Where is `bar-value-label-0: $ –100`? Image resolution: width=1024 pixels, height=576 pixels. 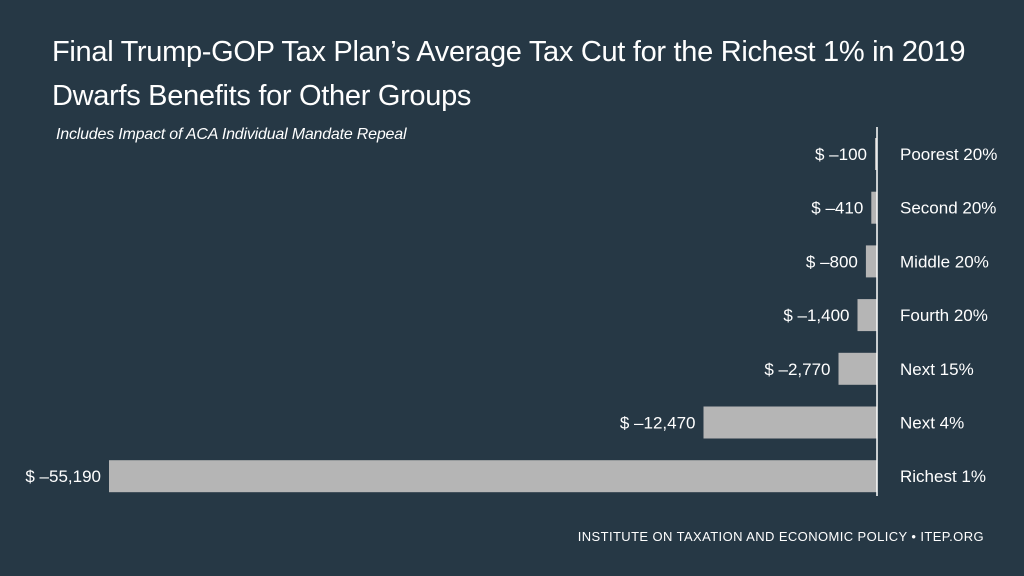
bar-value-label-0: $ –100 is located at coordinates (841, 154).